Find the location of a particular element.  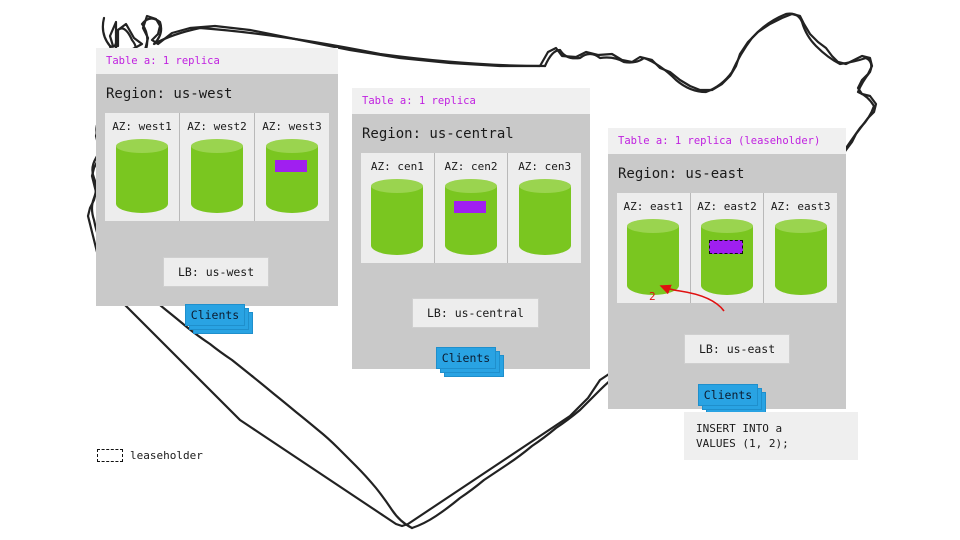

panel-header-us-central: Table a: 1 replica is located at coordinates (471, 101).